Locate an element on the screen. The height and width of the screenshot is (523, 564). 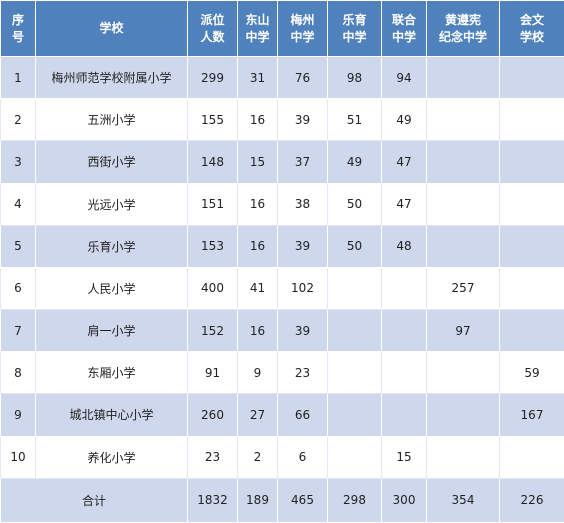
count-cell: 148 is located at coordinates (212, 162).